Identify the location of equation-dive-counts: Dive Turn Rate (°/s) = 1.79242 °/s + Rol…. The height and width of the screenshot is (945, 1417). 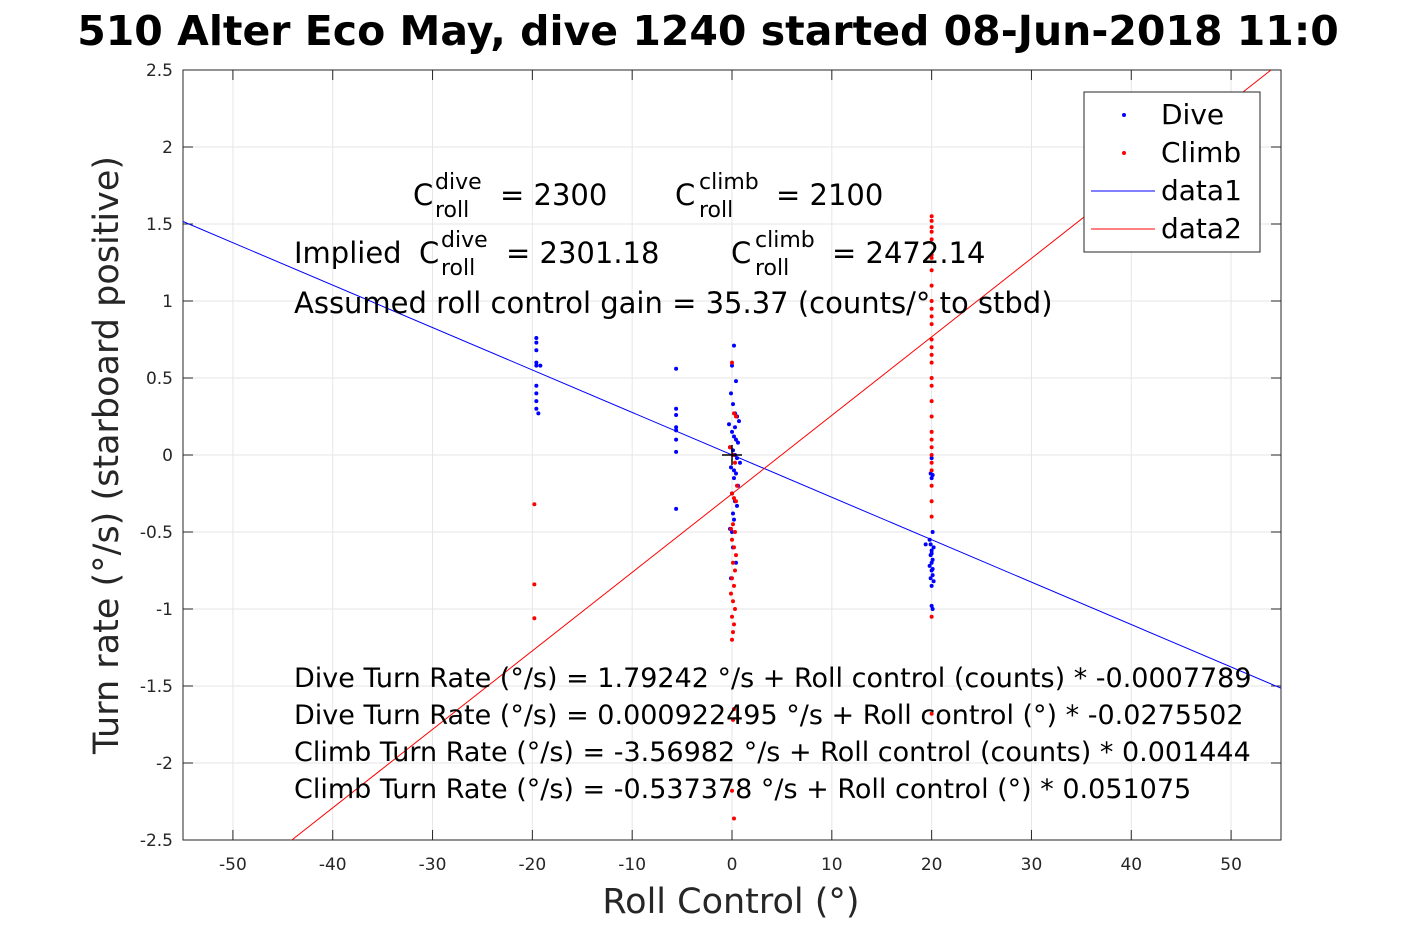
(773, 678).